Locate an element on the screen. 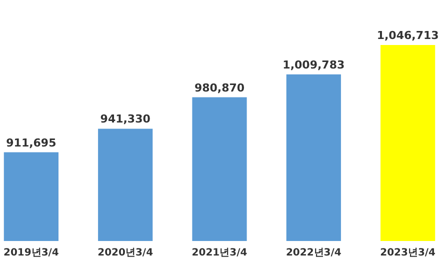 The width and height of the screenshot is (441, 261). x-tick-label: 2019년3/4 is located at coordinates (31, 253).